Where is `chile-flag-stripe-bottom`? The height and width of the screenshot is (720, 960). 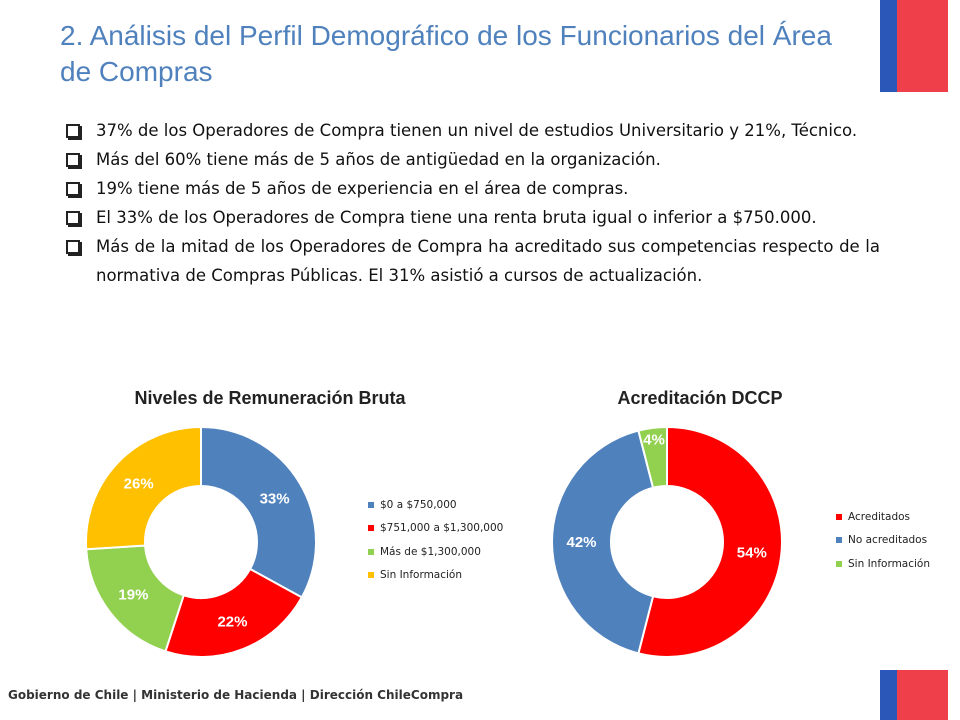 chile-flag-stripe-bottom is located at coordinates (914, 695).